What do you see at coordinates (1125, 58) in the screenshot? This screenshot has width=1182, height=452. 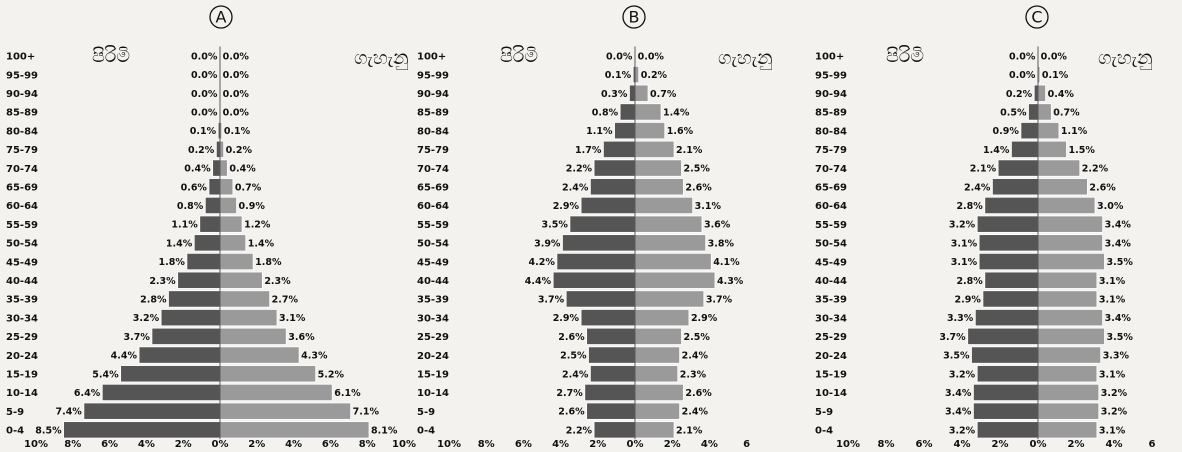 I see `female-heading: ගැහැනු` at bounding box center [1125, 58].